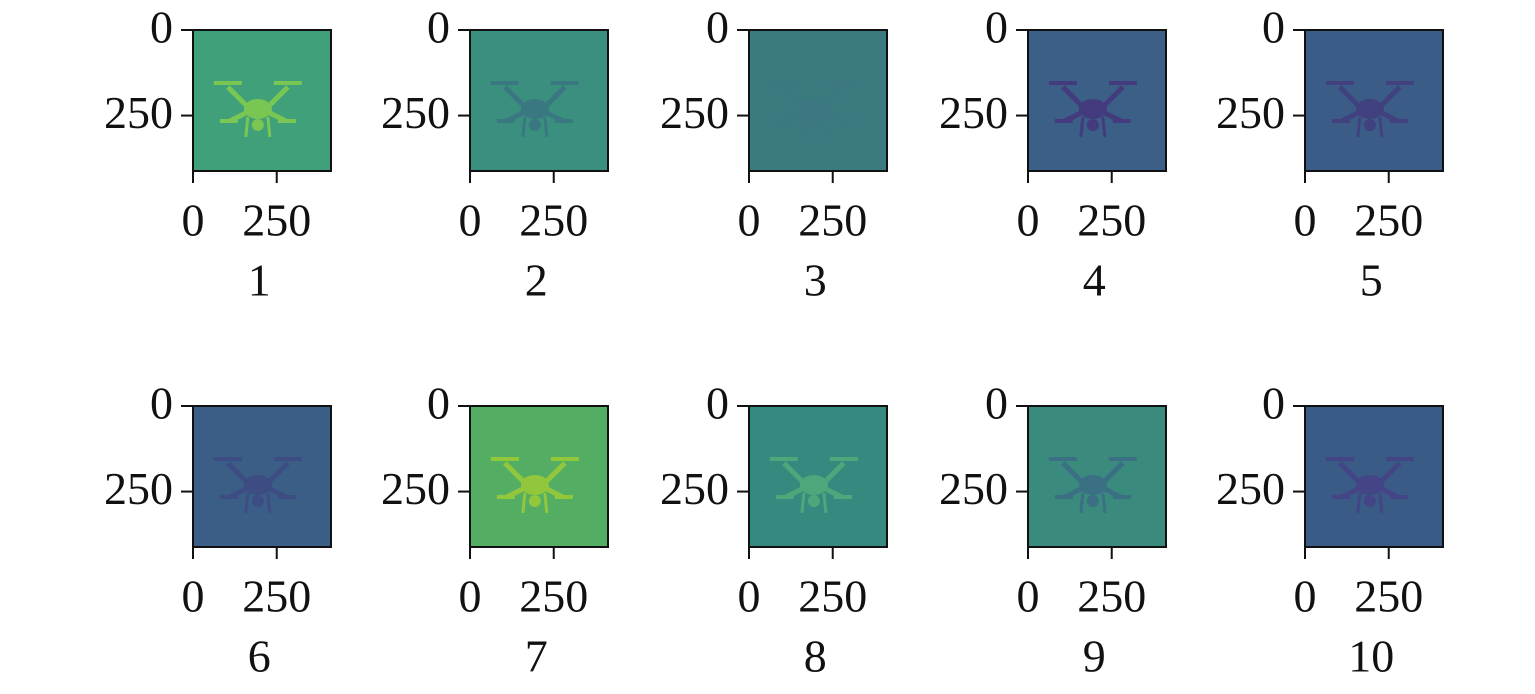 This screenshot has width=1535, height=694. I want to click on panel: 0 250 0 250 4, so click(1053, 154).